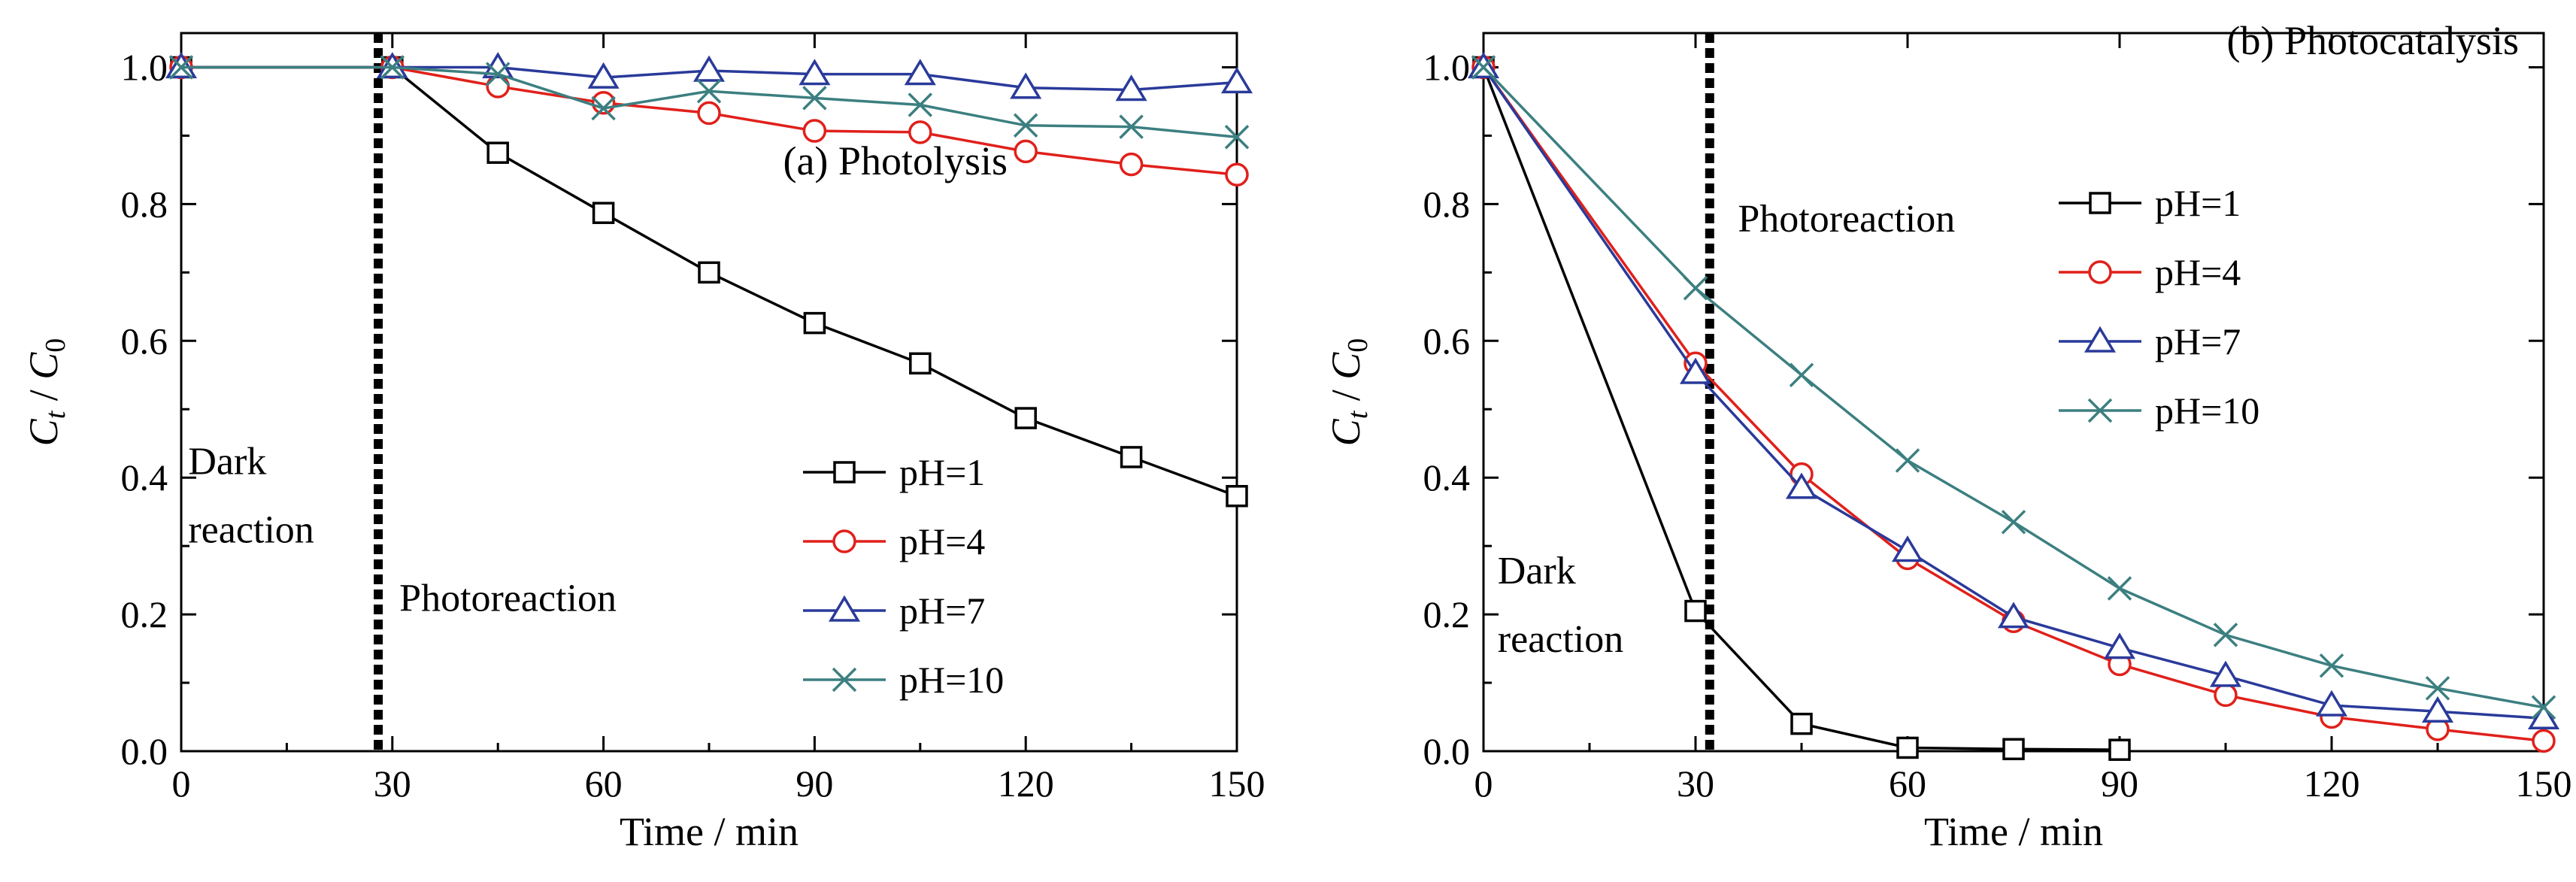 The width and height of the screenshot is (2576, 882). I want to click on y-axis-title-part: 0, so click(55, 345).